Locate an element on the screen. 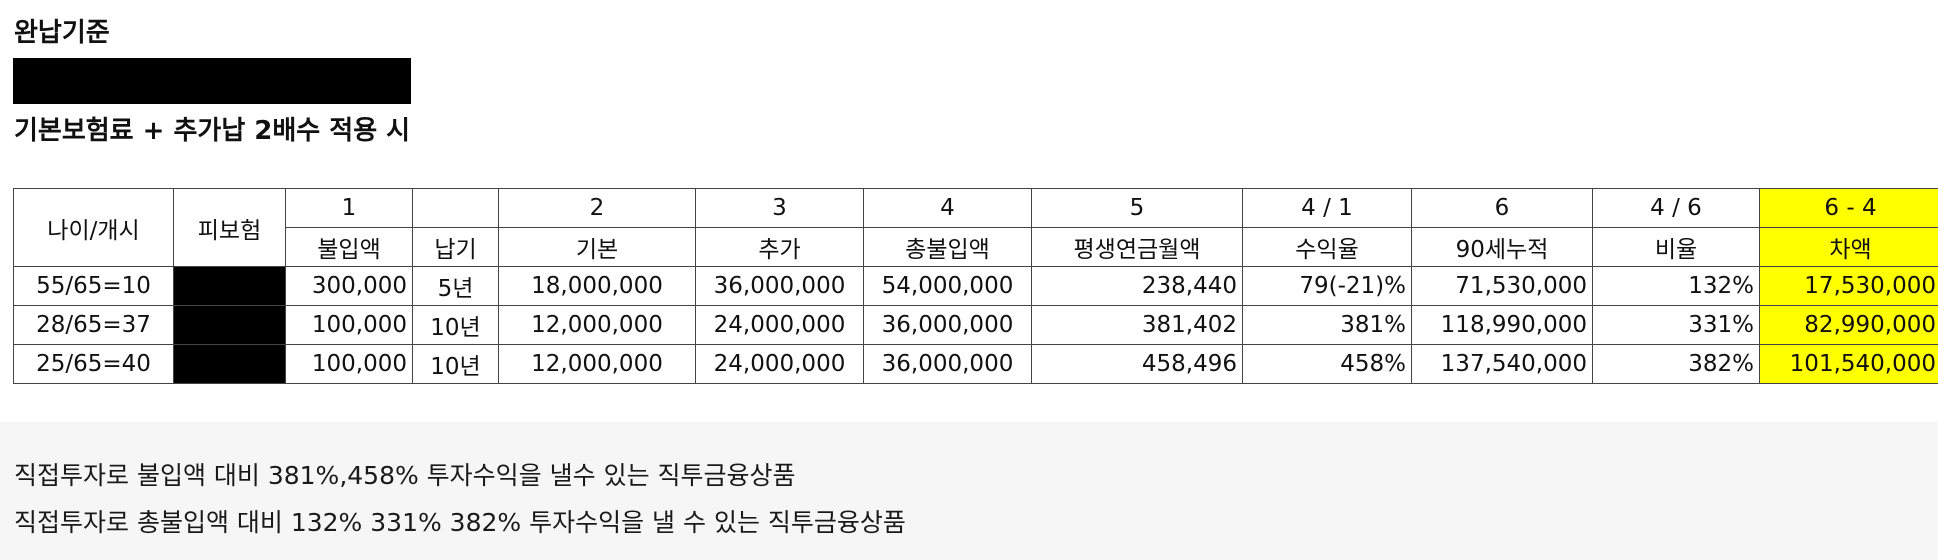 This screenshot has height=560, width=1938. header-extra: 추가 is located at coordinates (779, 247).